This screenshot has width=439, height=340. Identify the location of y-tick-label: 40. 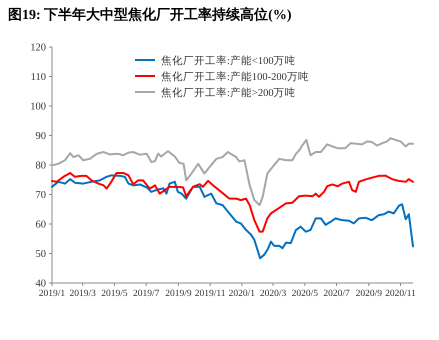
(41, 284).